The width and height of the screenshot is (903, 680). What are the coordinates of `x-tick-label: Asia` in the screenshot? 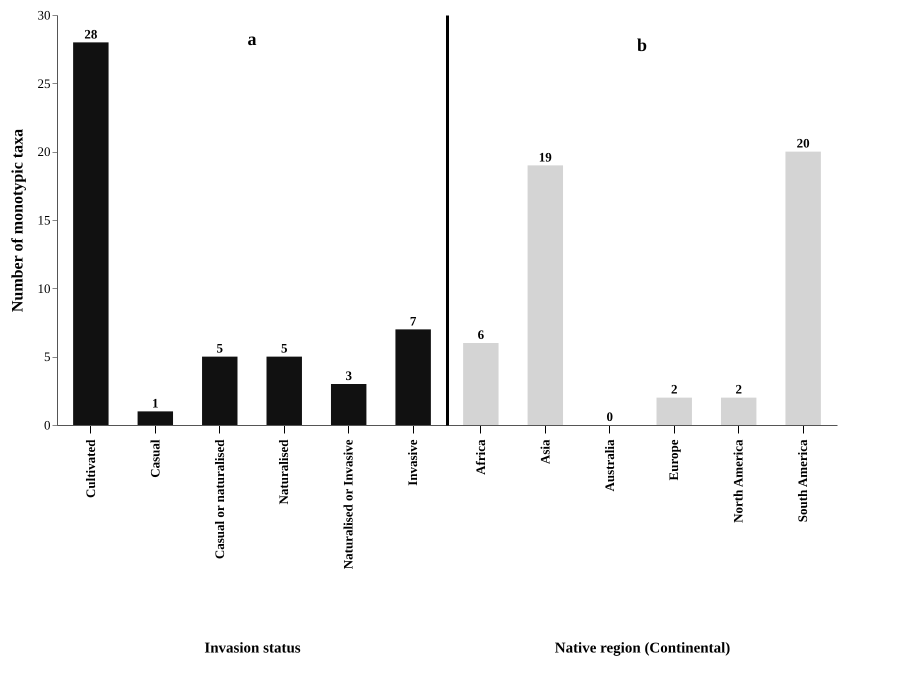 It's located at (544, 451).